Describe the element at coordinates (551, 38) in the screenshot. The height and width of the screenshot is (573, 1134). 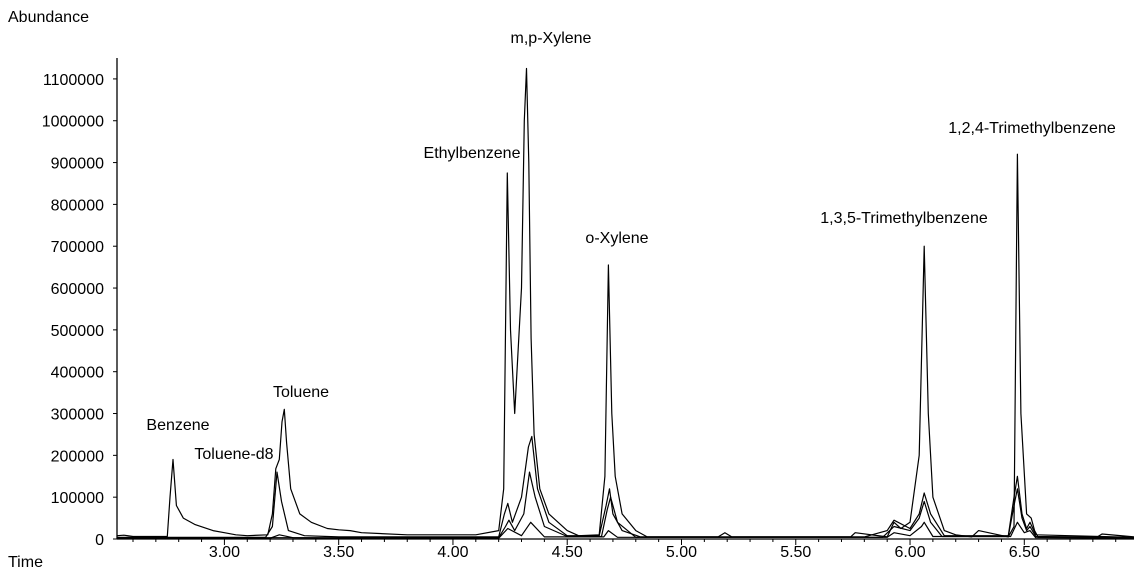
I see `peak-label: m,p-Xylene` at that location.